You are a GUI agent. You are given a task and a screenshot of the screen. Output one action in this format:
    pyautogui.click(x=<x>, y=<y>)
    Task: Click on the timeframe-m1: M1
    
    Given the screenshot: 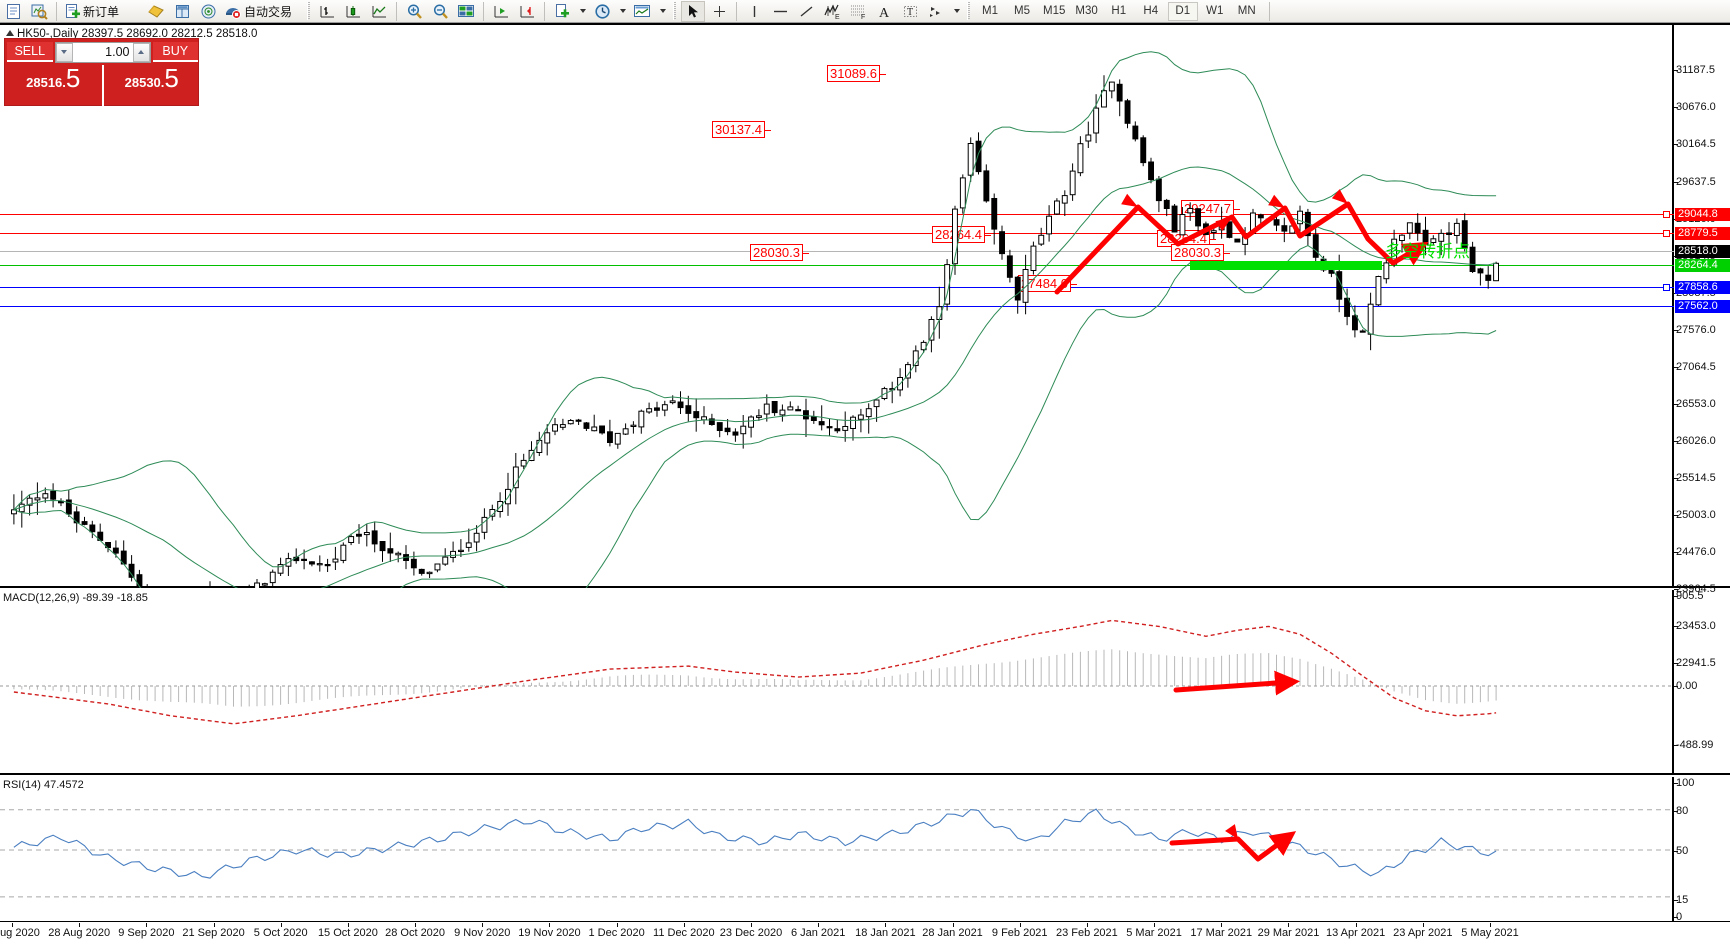 What is the action you would take?
    pyautogui.click(x=990, y=11)
    